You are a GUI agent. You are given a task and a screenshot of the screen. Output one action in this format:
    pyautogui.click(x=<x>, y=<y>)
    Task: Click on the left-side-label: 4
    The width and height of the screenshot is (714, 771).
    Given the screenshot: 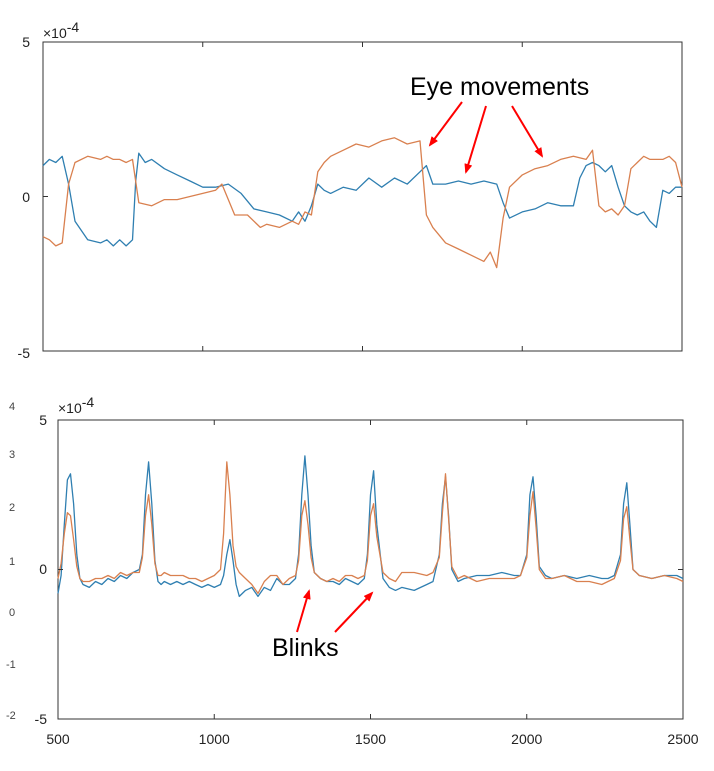 What is the action you would take?
    pyautogui.click(x=12, y=407)
    